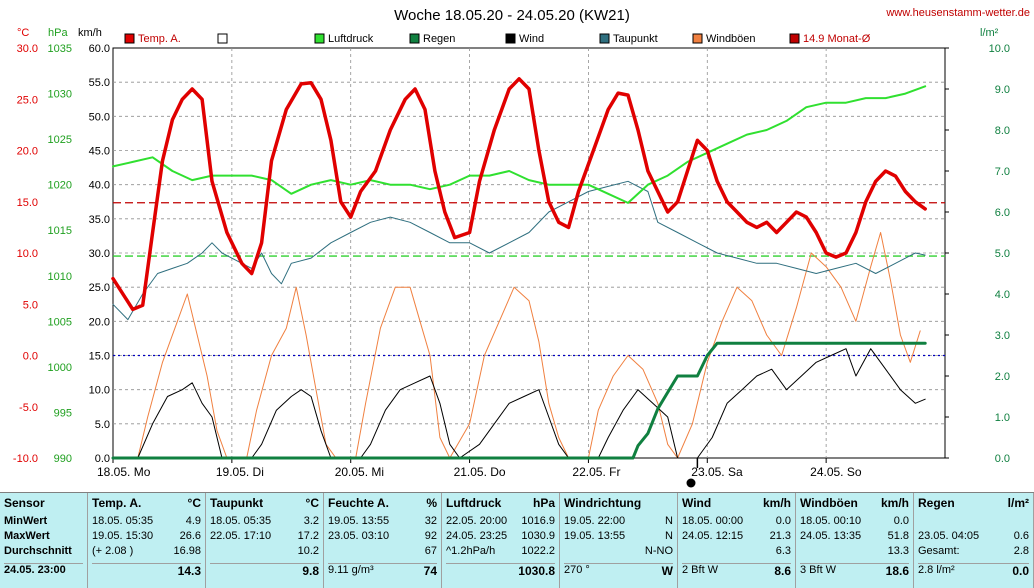  What do you see at coordinates (60, 368) in the screenshot?
I see `tick-label-pressure: 1000` at bounding box center [60, 368].